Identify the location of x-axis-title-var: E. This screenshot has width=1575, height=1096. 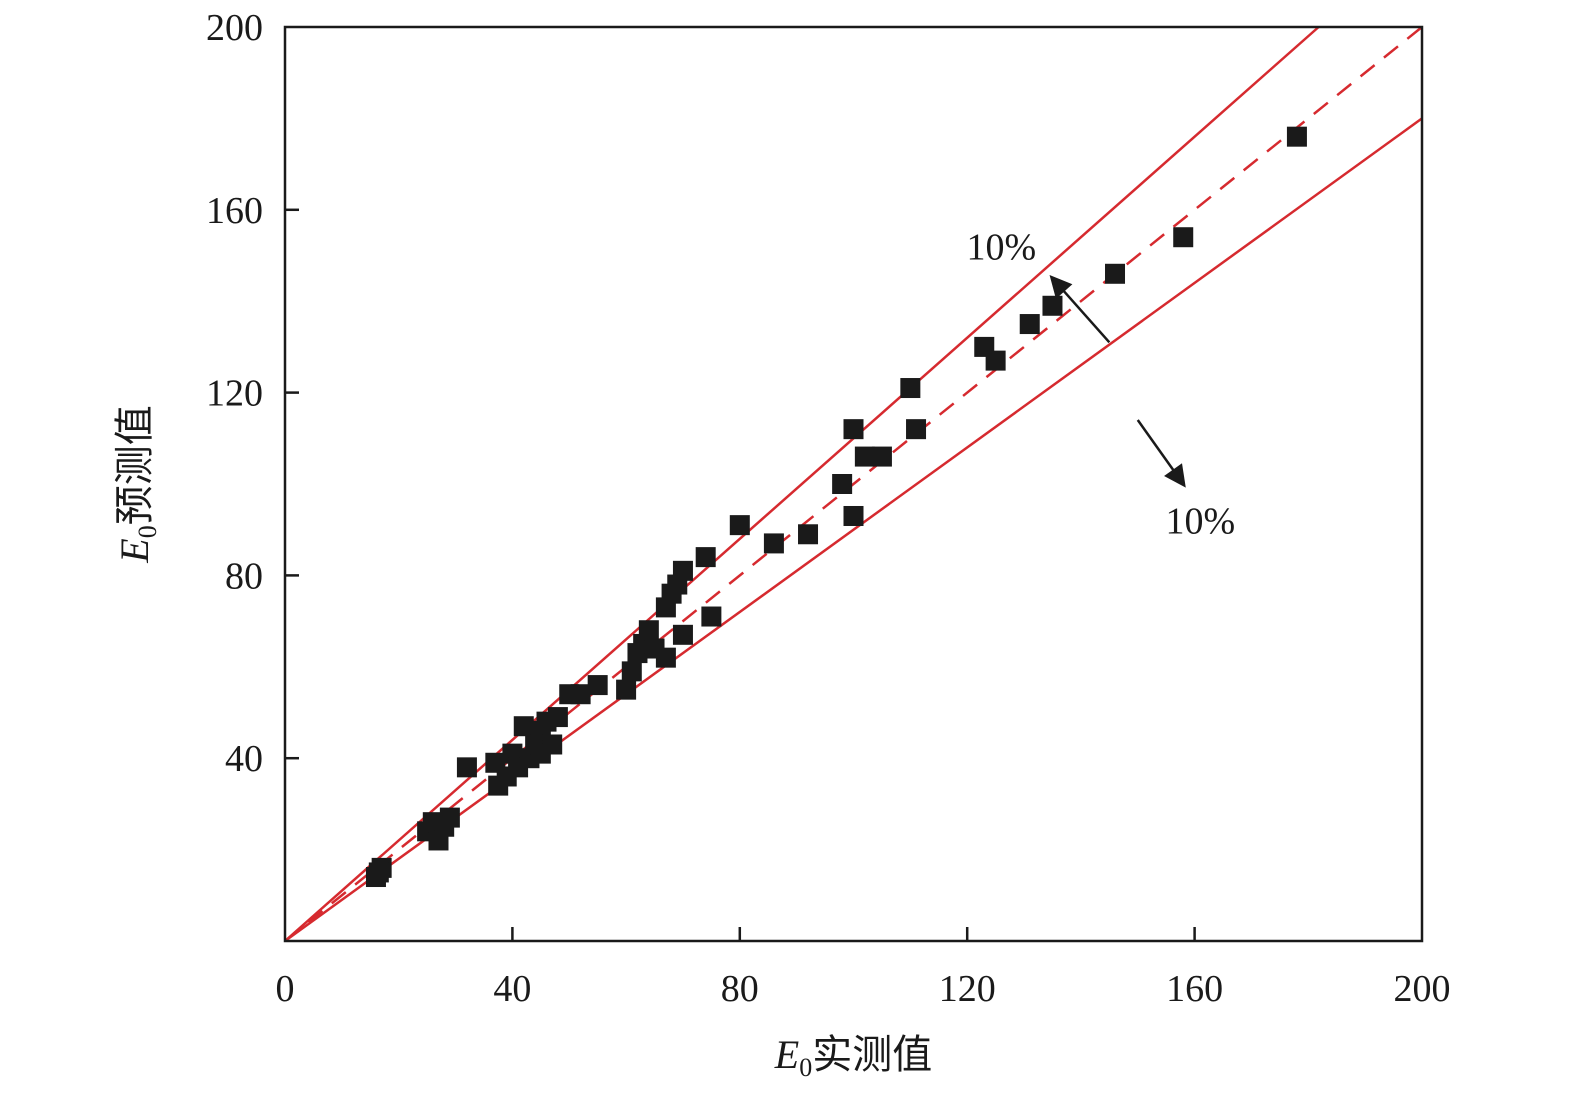
(786, 1054).